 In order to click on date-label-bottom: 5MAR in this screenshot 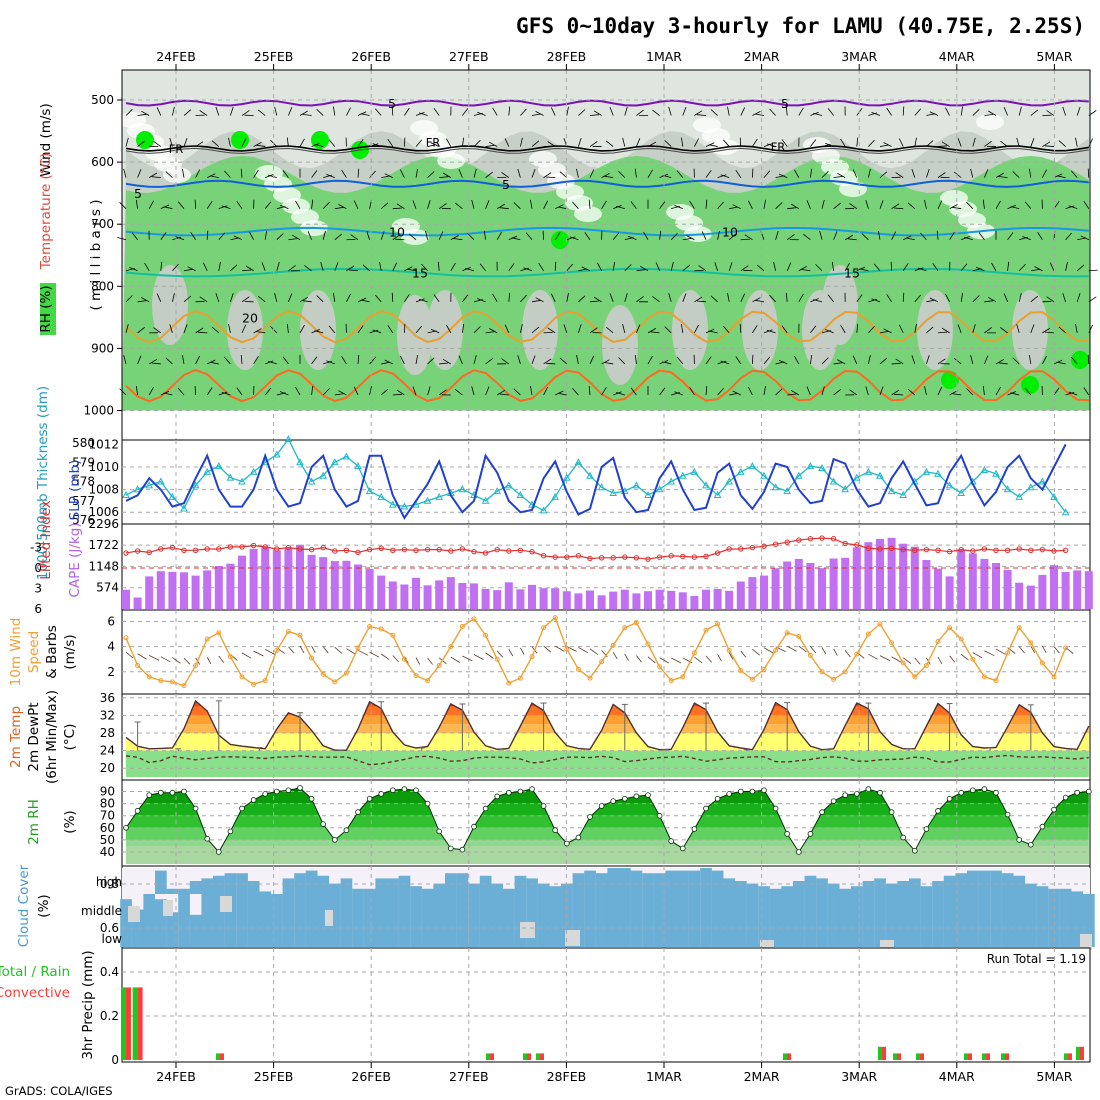, I will do `click(1054, 1076)`.